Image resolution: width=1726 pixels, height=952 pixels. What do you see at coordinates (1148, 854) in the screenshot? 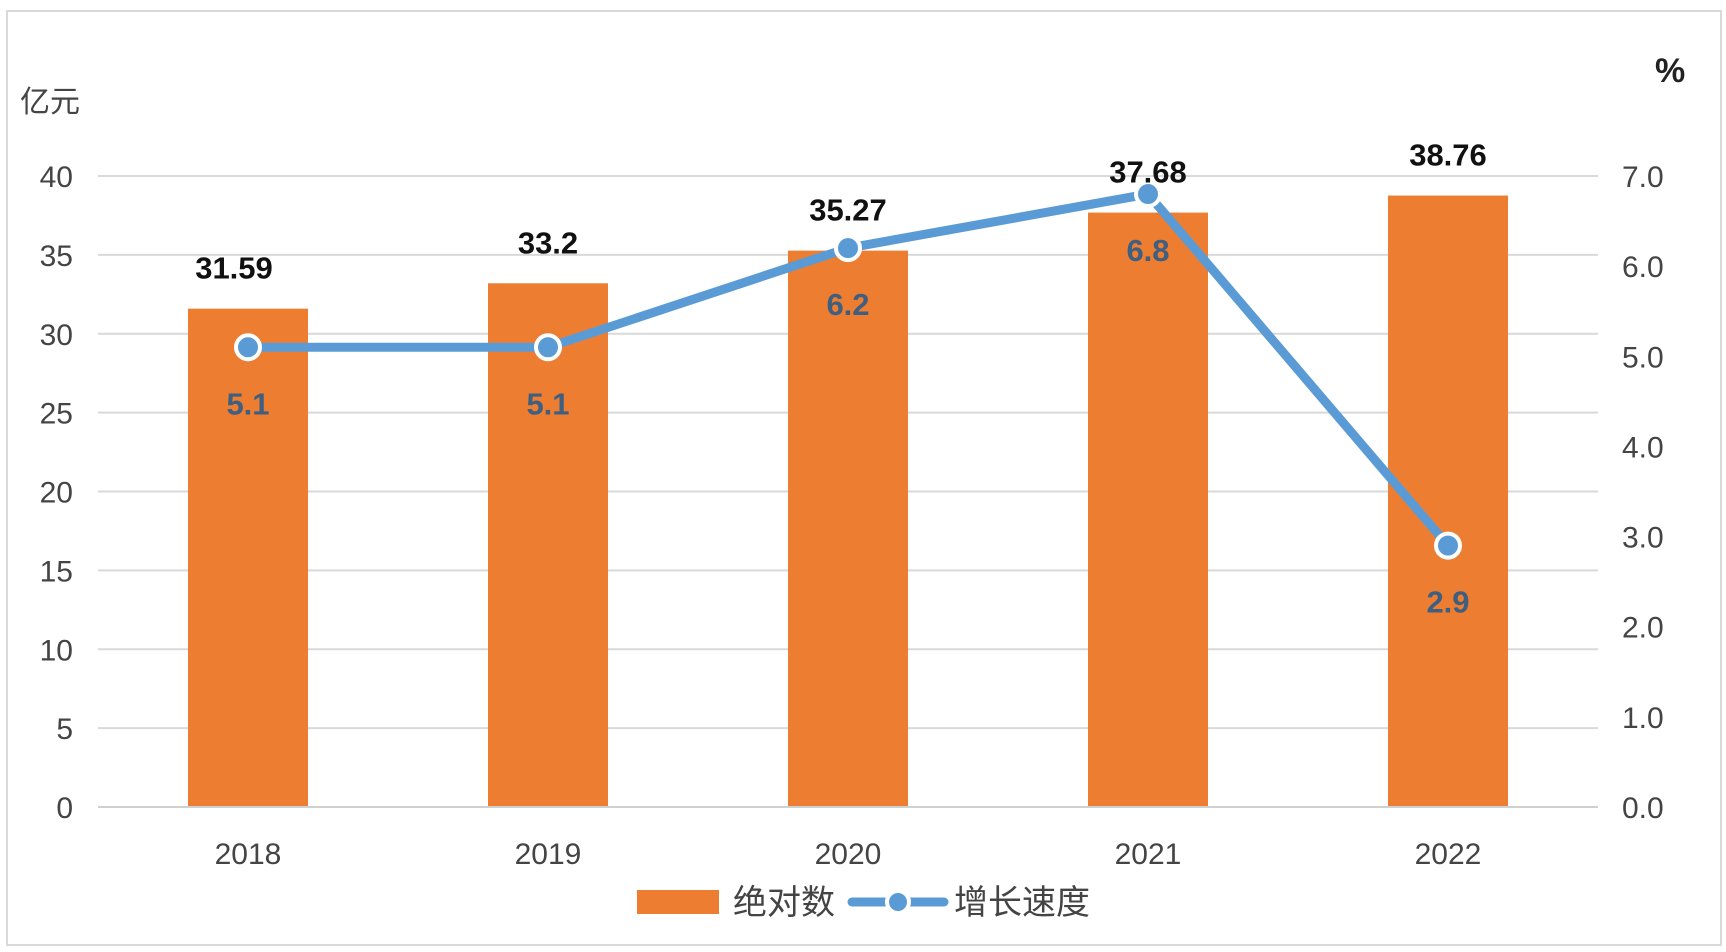
I see `x-tick-label: 2021` at bounding box center [1148, 854].